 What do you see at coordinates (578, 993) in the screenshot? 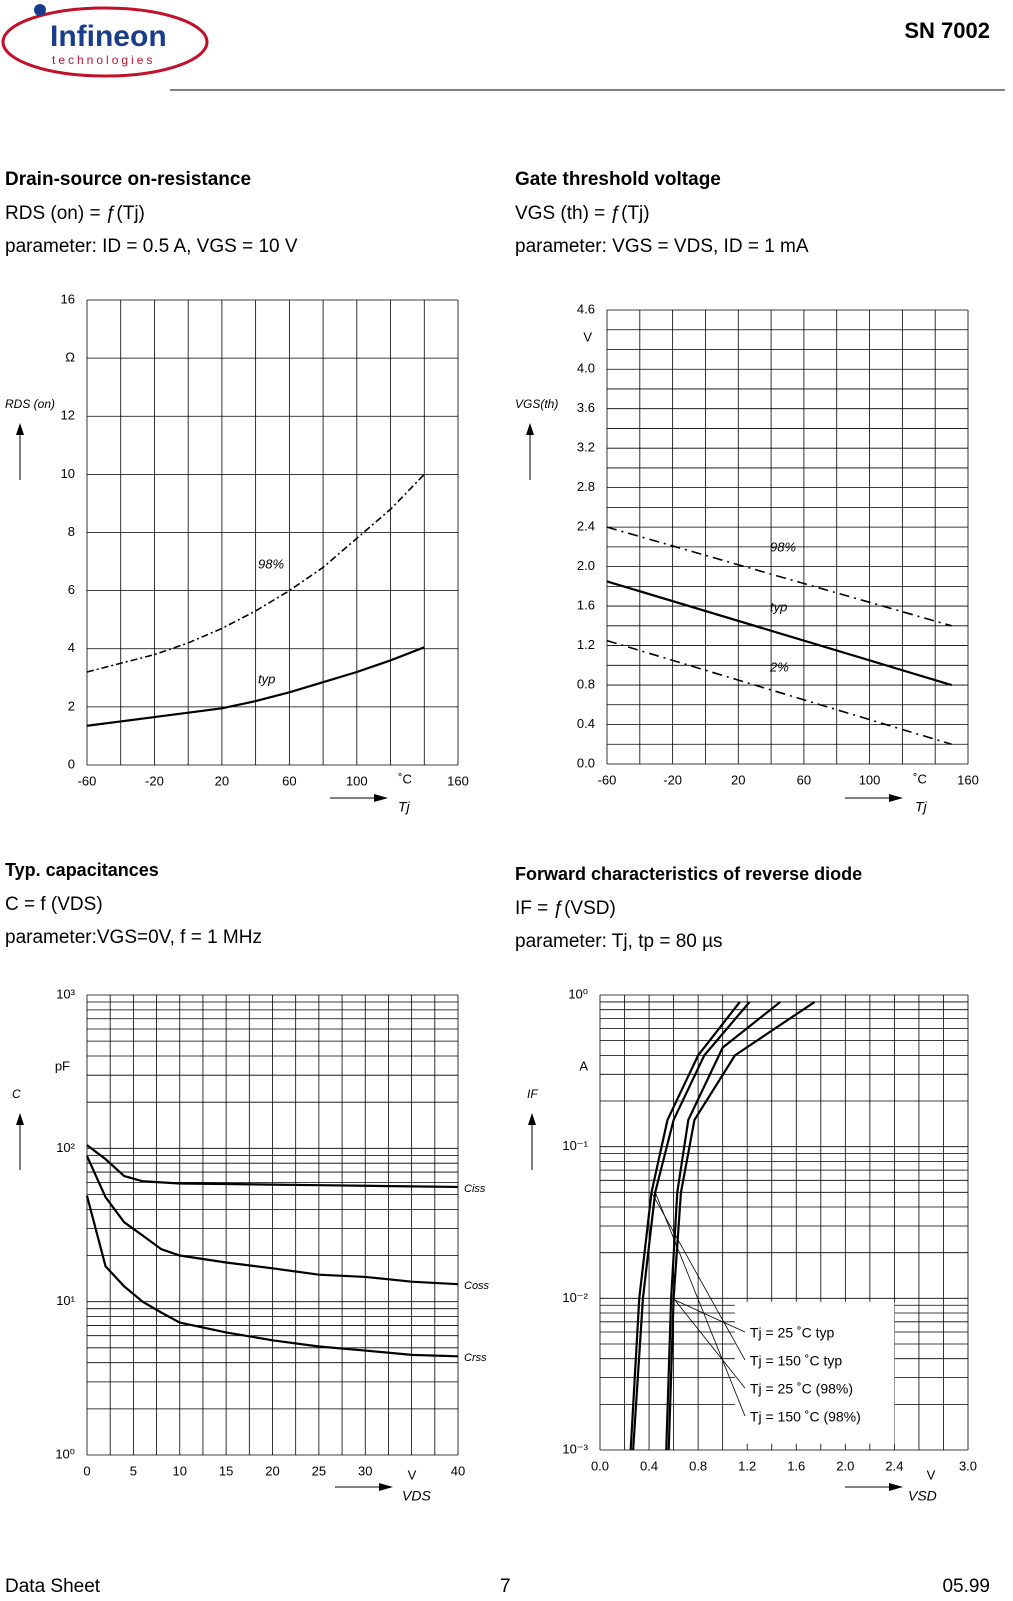
I see `y-tick-label: 10⁰` at bounding box center [578, 993].